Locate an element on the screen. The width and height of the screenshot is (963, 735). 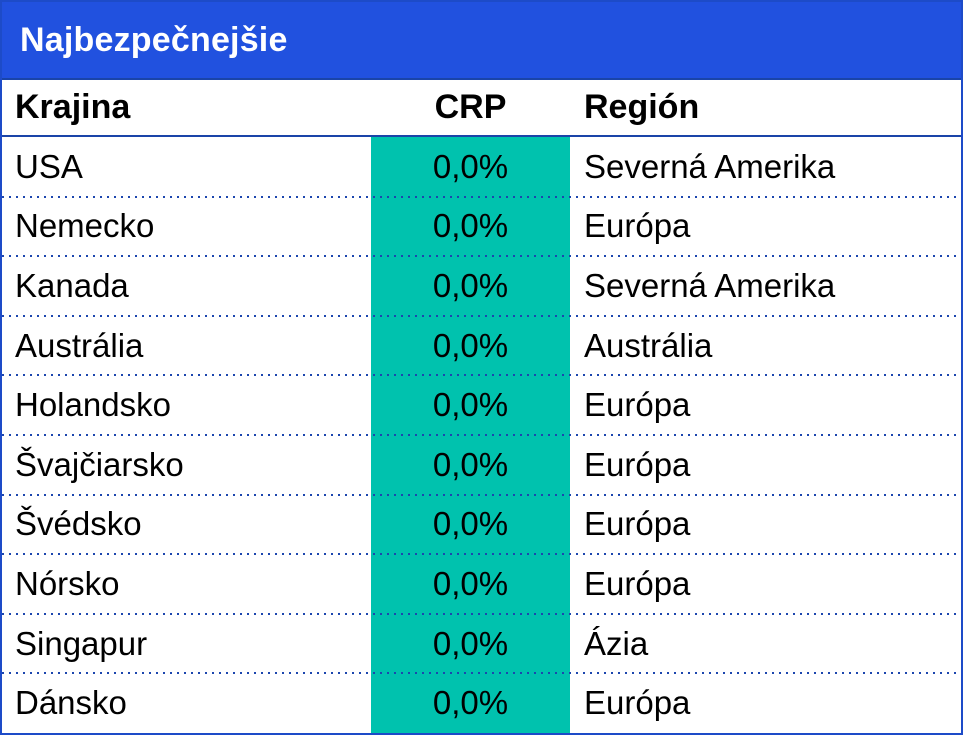
table-row: Dánsko 0,0% Európa is located at coordinates (481, 702).